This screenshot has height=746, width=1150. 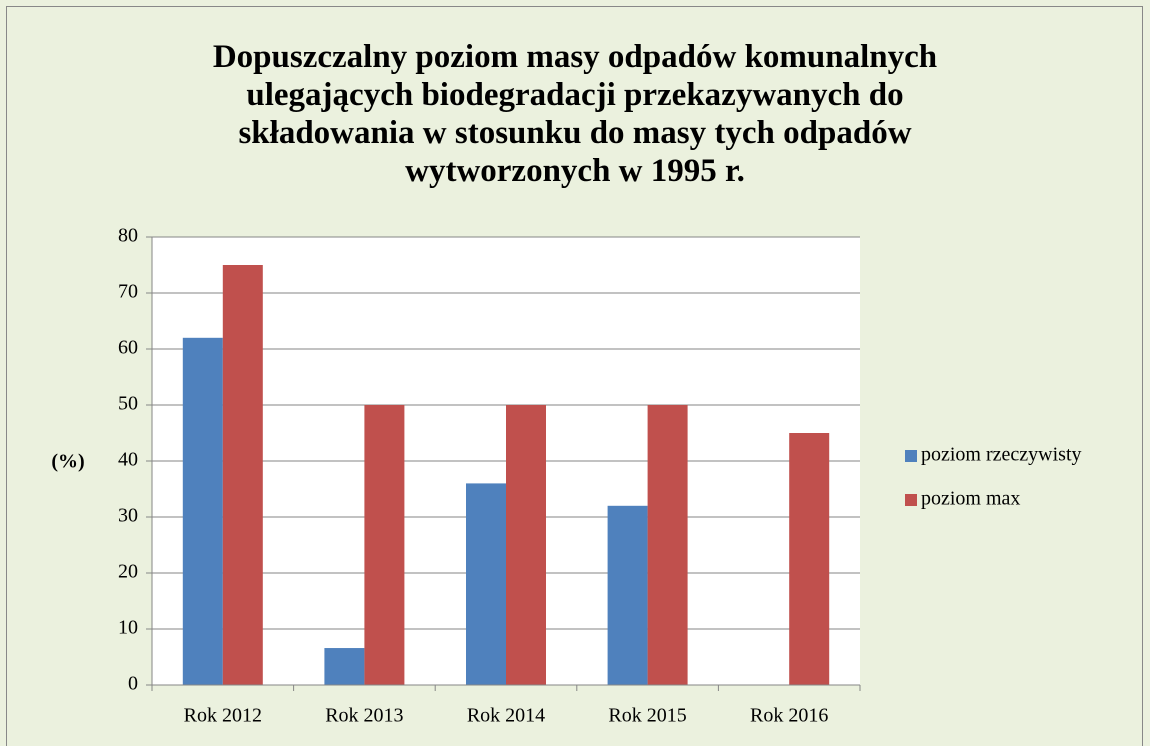 What do you see at coordinates (133, 684) in the screenshot?
I see `y-tick-label: 0` at bounding box center [133, 684].